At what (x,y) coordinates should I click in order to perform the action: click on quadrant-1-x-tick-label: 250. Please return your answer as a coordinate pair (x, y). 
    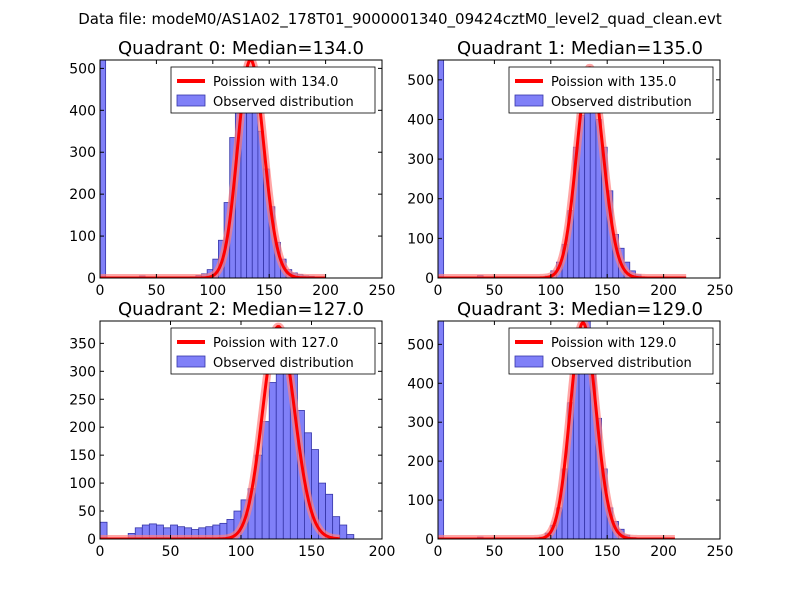
    Looking at the image, I should click on (720, 291).